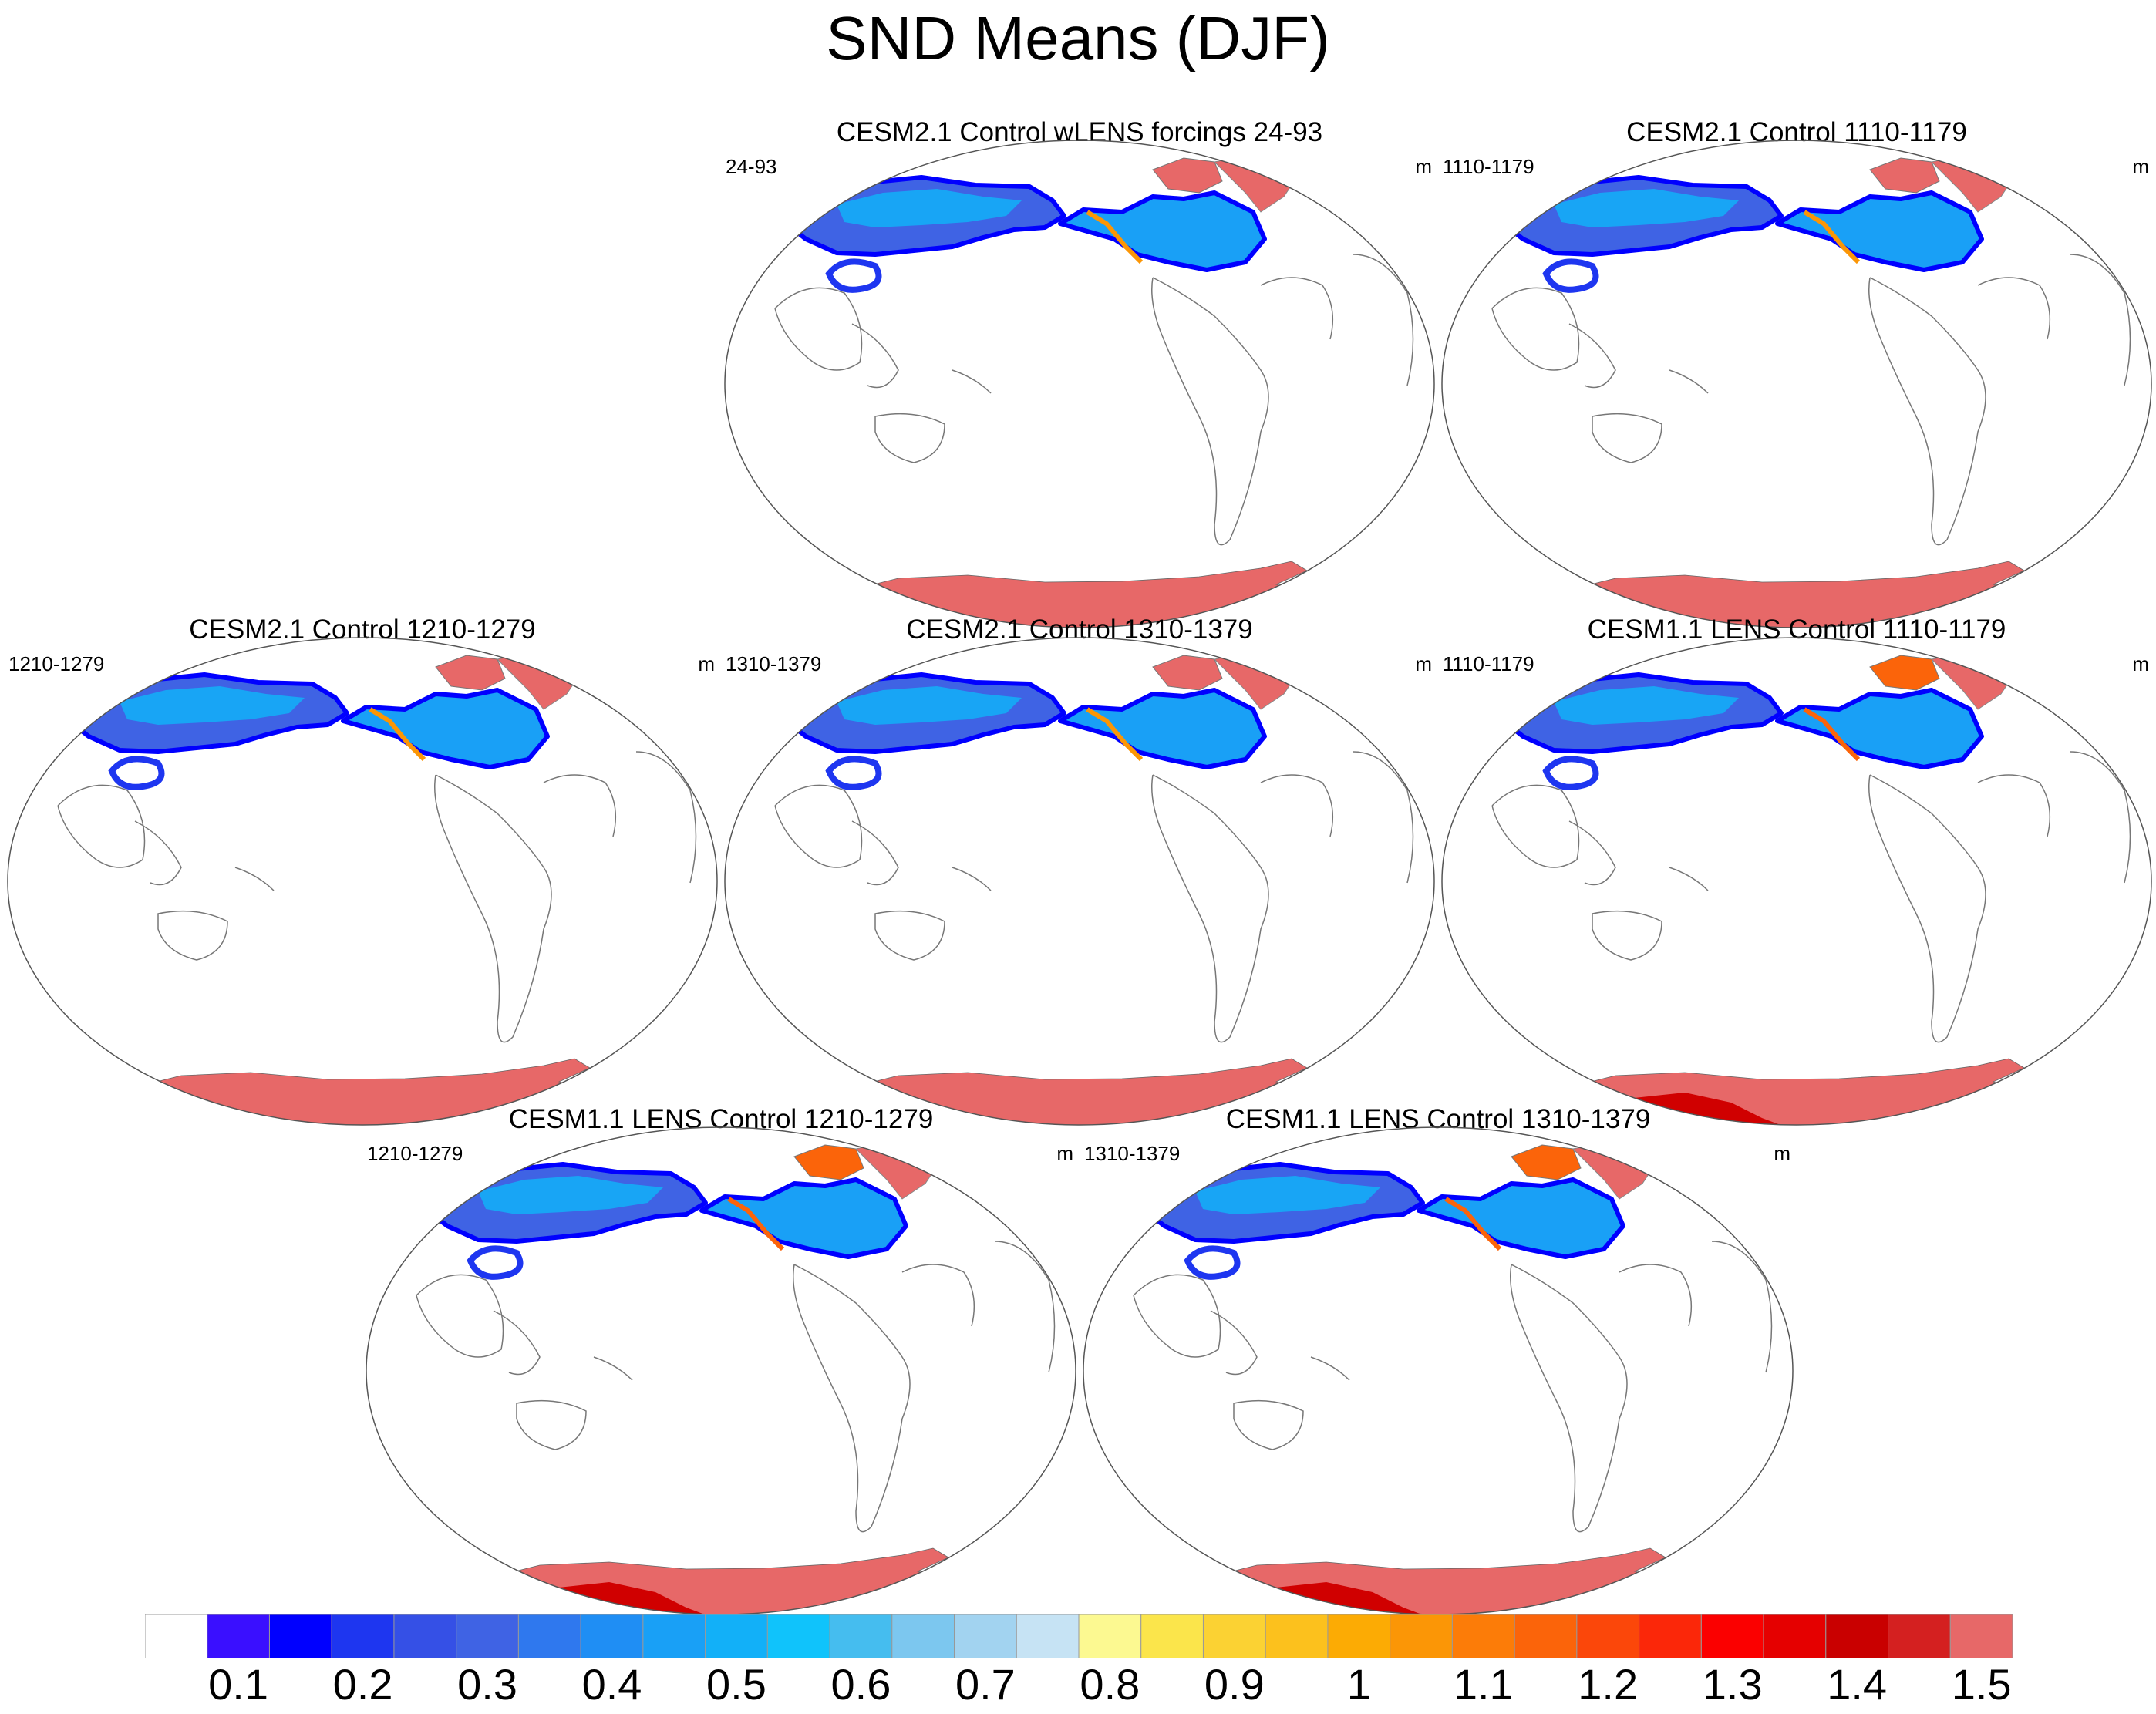  What do you see at coordinates (487, 1684) in the screenshot?
I see `colorbar-tick-label: 0.3` at bounding box center [487, 1684].